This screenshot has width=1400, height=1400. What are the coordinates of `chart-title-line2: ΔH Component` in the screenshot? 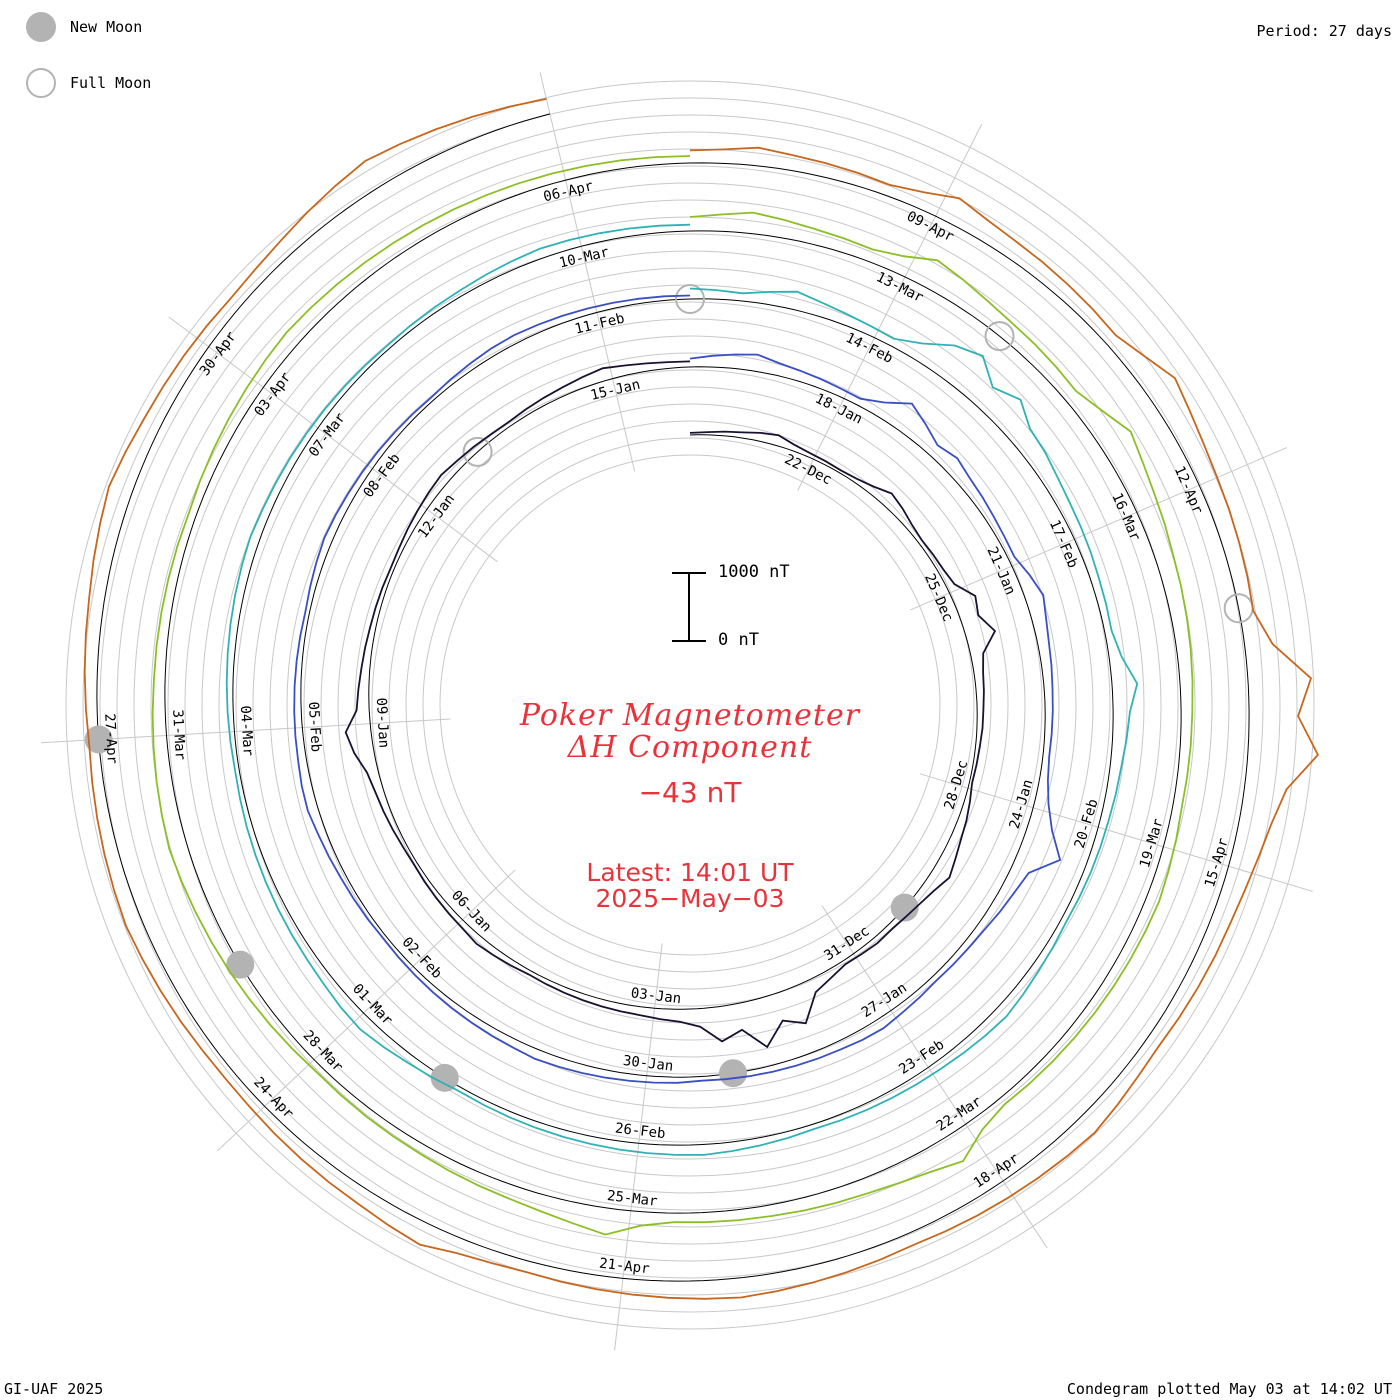 It's located at (690, 747).